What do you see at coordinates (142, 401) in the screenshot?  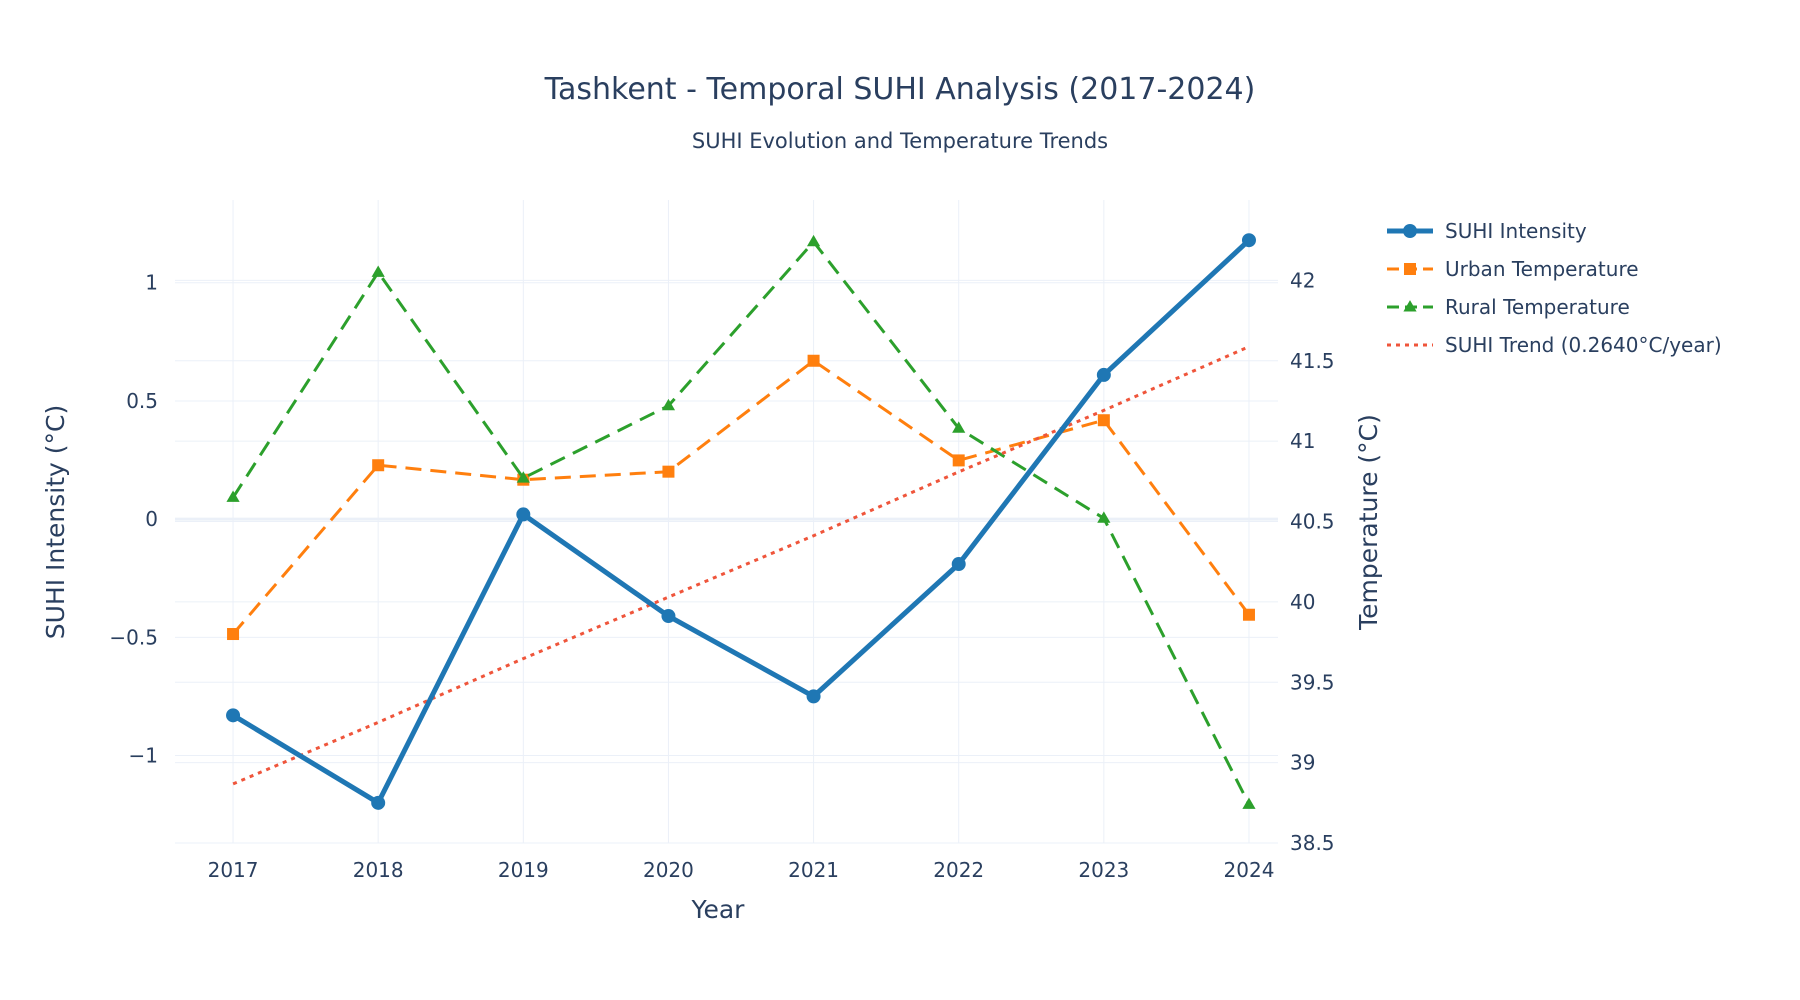 I see `y-tick-label: 0.5` at bounding box center [142, 401].